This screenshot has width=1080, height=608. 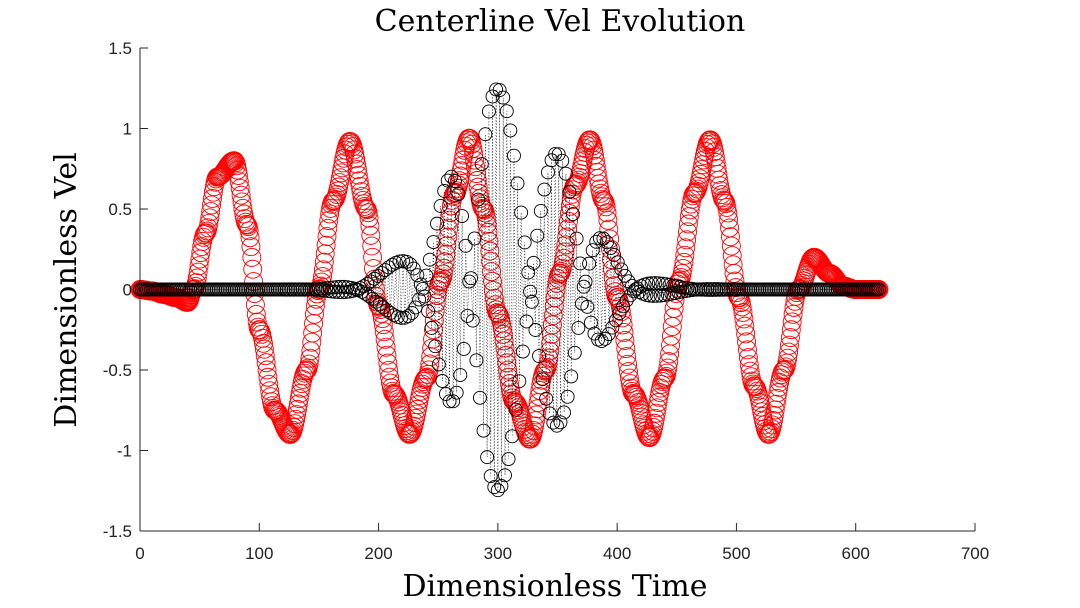 What do you see at coordinates (120, 209) in the screenshot?
I see `y-tick-label: 0.5` at bounding box center [120, 209].